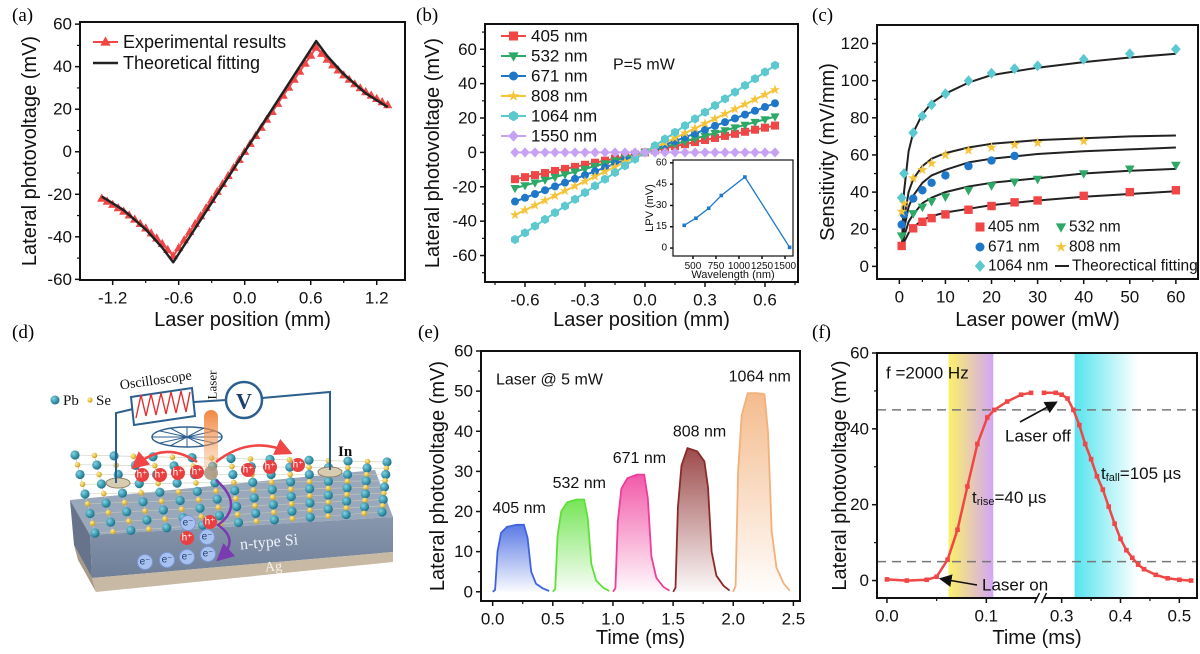  What do you see at coordinates (163, 404) in the screenshot?
I see `oscilloscope-waveform-icon` at bounding box center [163, 404].